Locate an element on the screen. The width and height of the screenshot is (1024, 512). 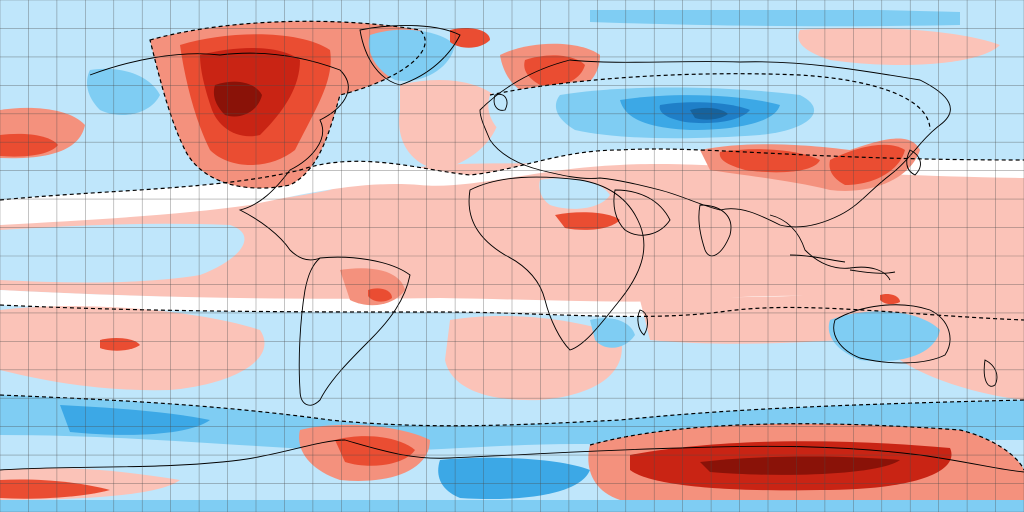
zero-contour-southern-ocean is located at coordinates (512, 410).